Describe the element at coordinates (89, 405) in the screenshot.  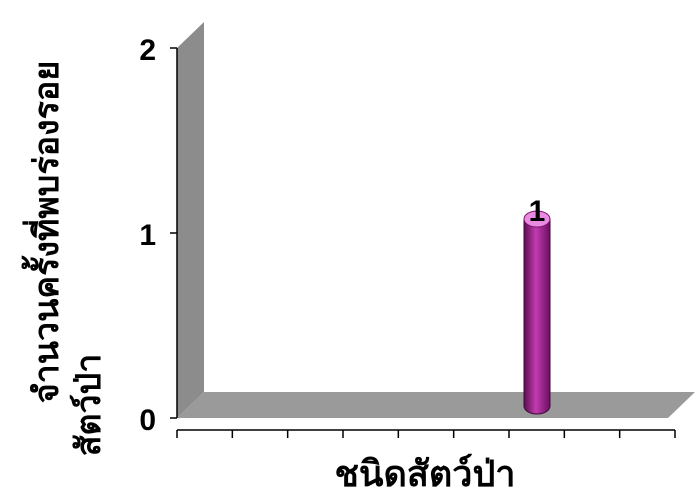
I see `y-axis-title-line-2: สัตว์ป่า` at that location.